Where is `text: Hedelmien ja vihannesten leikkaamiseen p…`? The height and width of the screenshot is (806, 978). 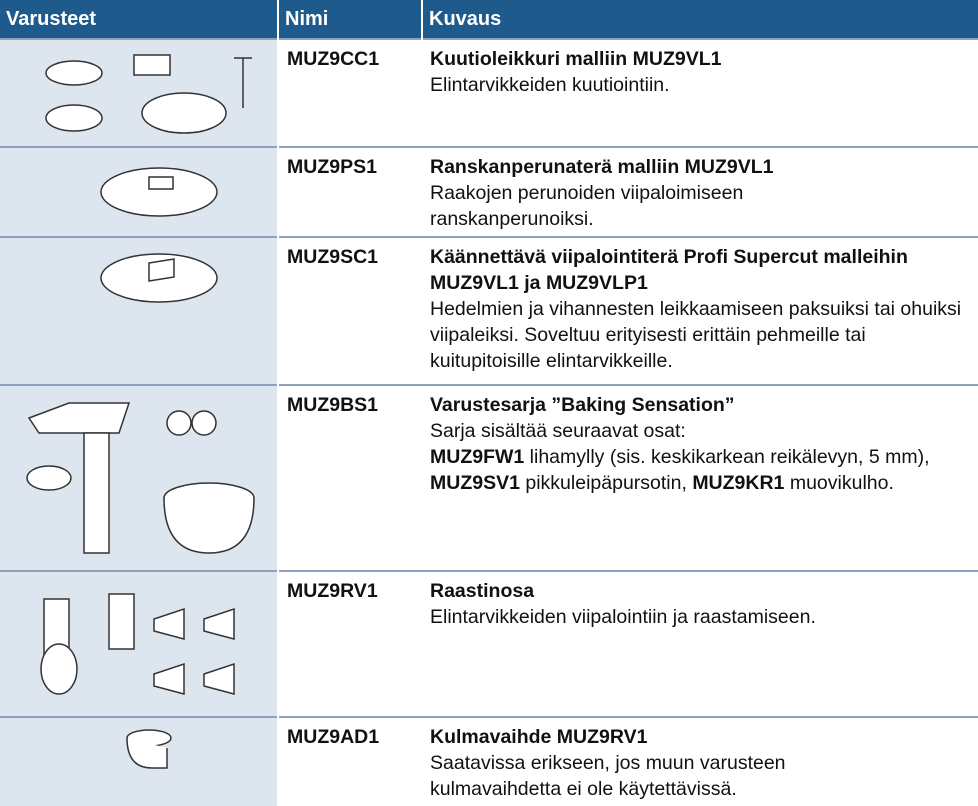
text: Hedelmien ja vihannesten leikkaamiseen p… is located at coordinates (696, 335).